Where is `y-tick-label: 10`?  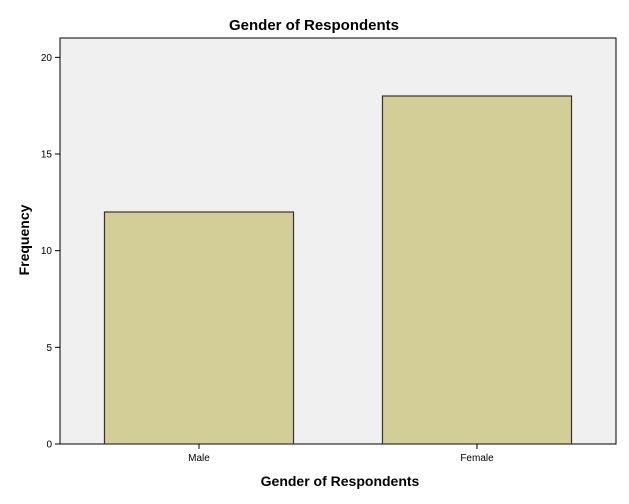
y-tick-label: 10 is located at coordinates (47, 251).